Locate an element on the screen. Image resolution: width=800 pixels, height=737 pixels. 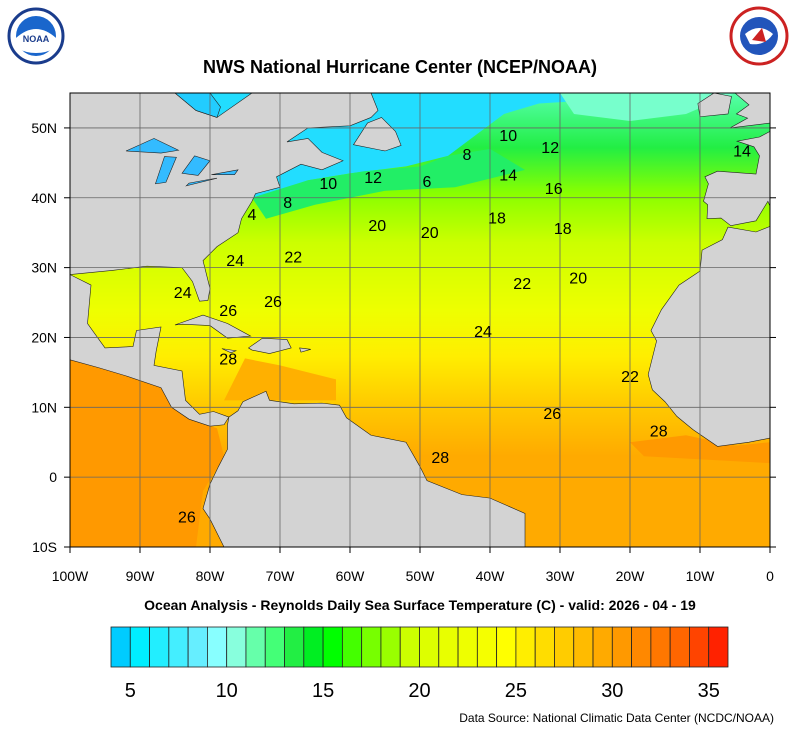
colorbar-tick-label: 30 is located at coordinates (612, 691).